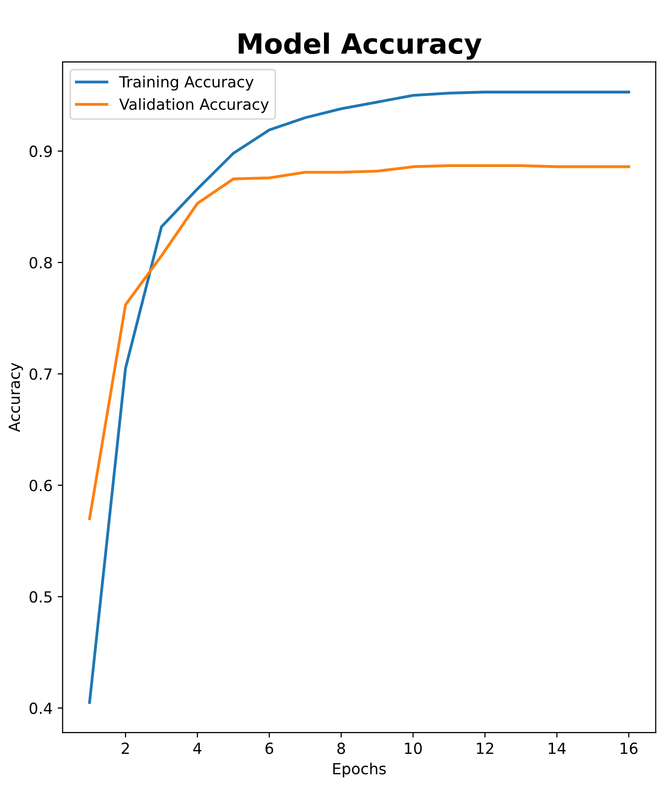 Image resolution: width=659 pixels, height=805 pixels. What do you see at coordinates (485, 748) in the screenshot?
I see `x-tick-label: 12` at bounding box center [485, 748].